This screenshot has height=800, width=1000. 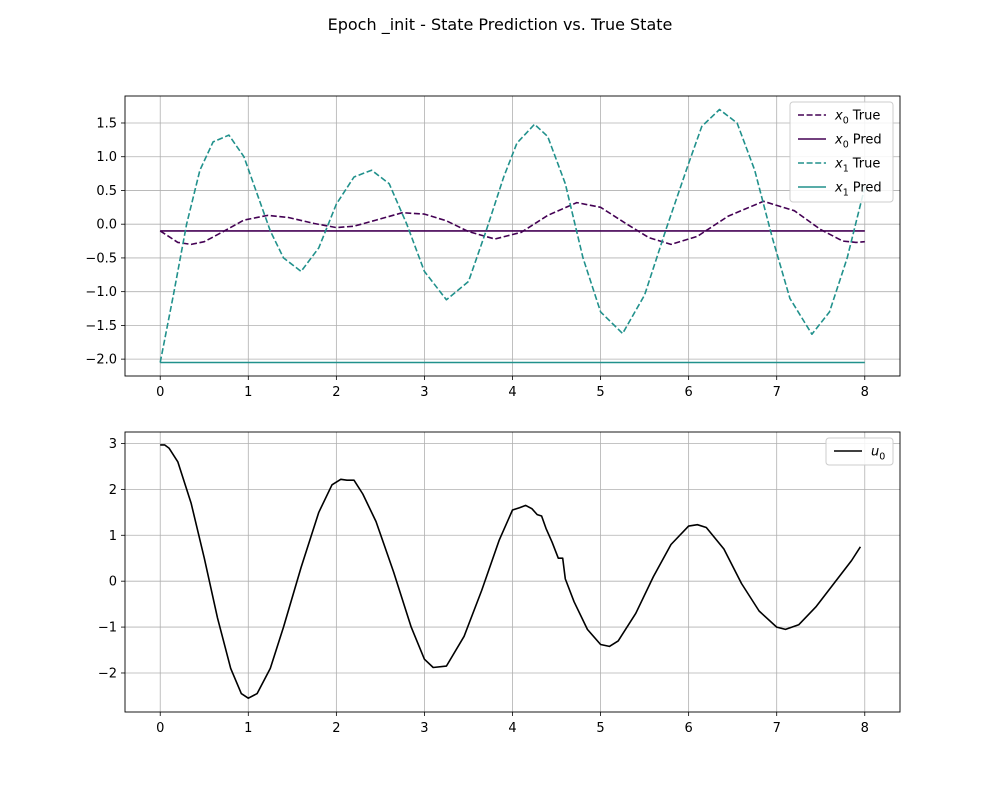 I want to click on legend-entry-label: u0, so click(x=878, y=454).